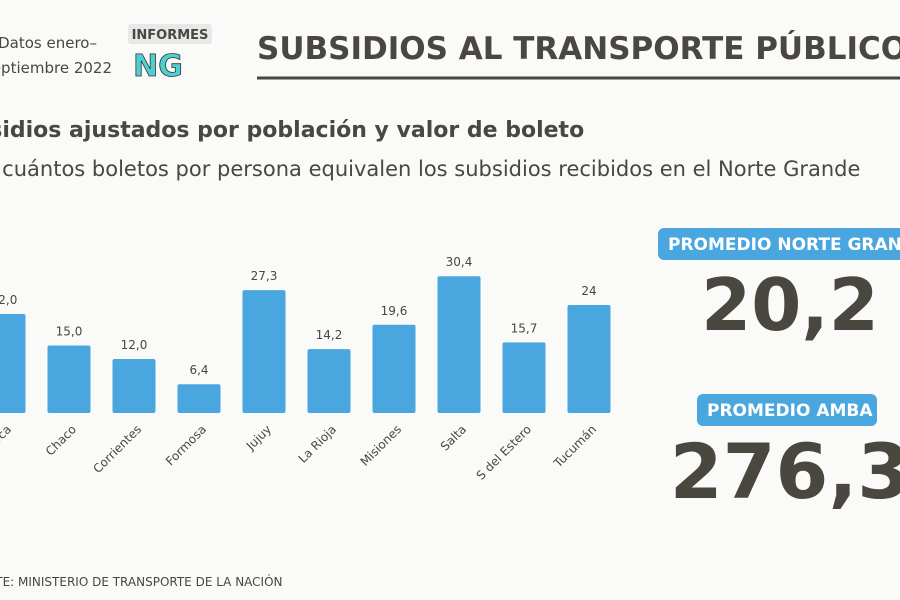 The width and height of the screenshot is (900, 600). I want to click on value-label: 27,3, so click(264, 276).